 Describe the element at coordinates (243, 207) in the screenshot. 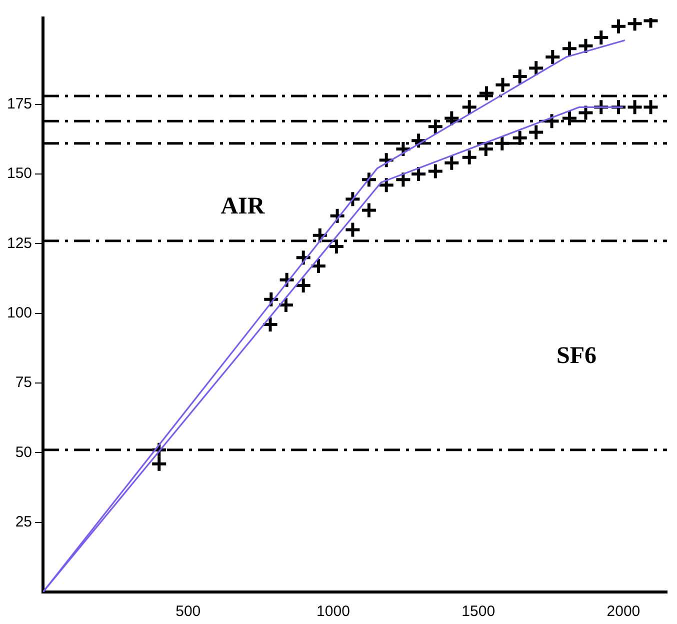

I see `annotation: AIR` at that location.